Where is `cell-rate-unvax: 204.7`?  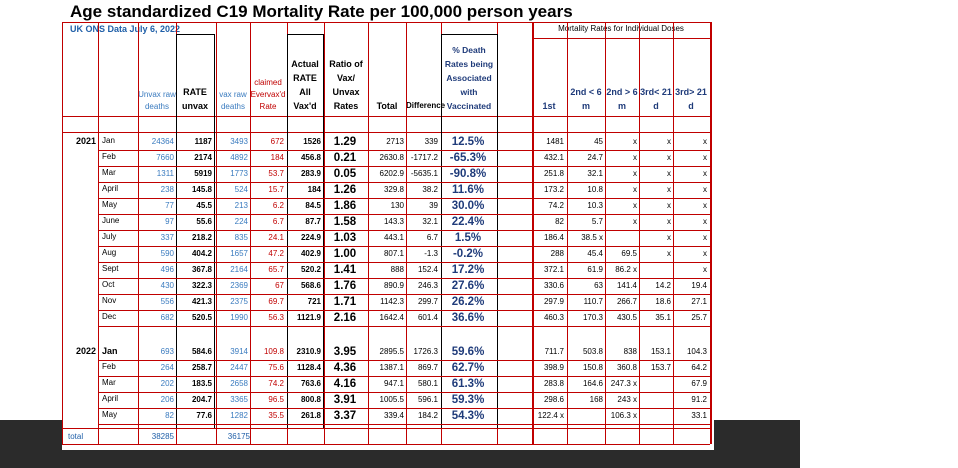 cell-rate-unvax: 204.7 is located at coordinates (201, 399).